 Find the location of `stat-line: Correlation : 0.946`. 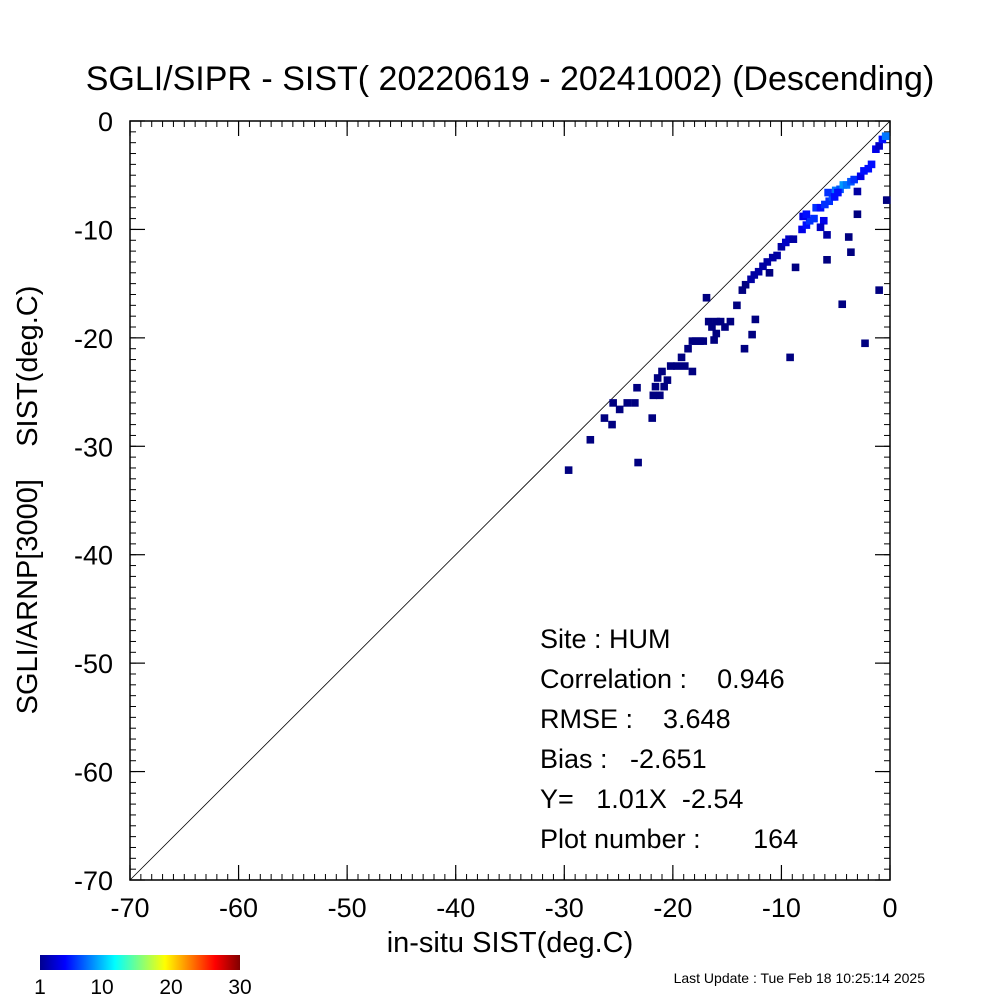

stat-line: Correlation : 0.946 is located at coordinates (662, 679).